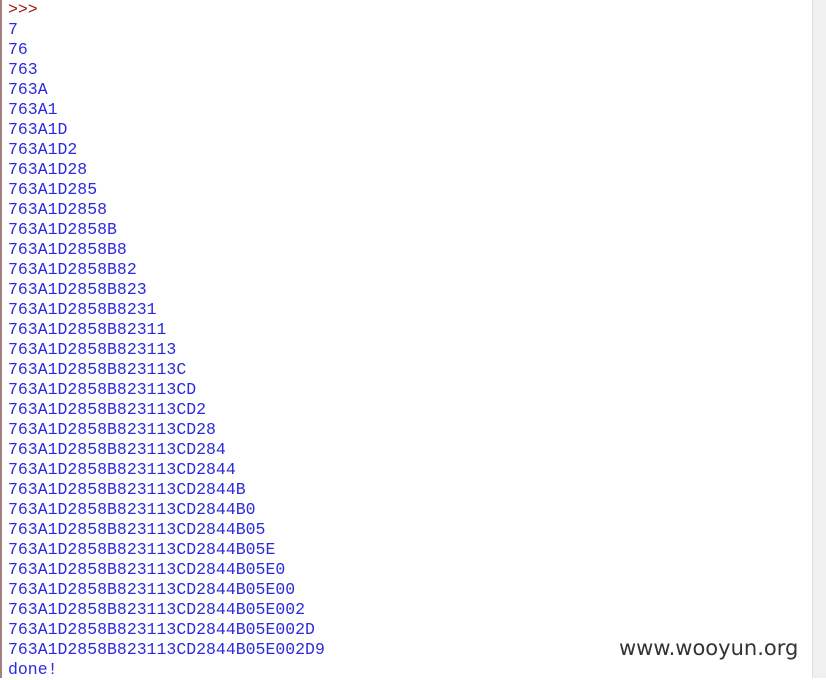 The width and height of the screenshot is (826, 680). What do you see at coordinates (38, 129) in the screenshot?
I see `output-line: 763A1D` at bounding box center [38, 129].